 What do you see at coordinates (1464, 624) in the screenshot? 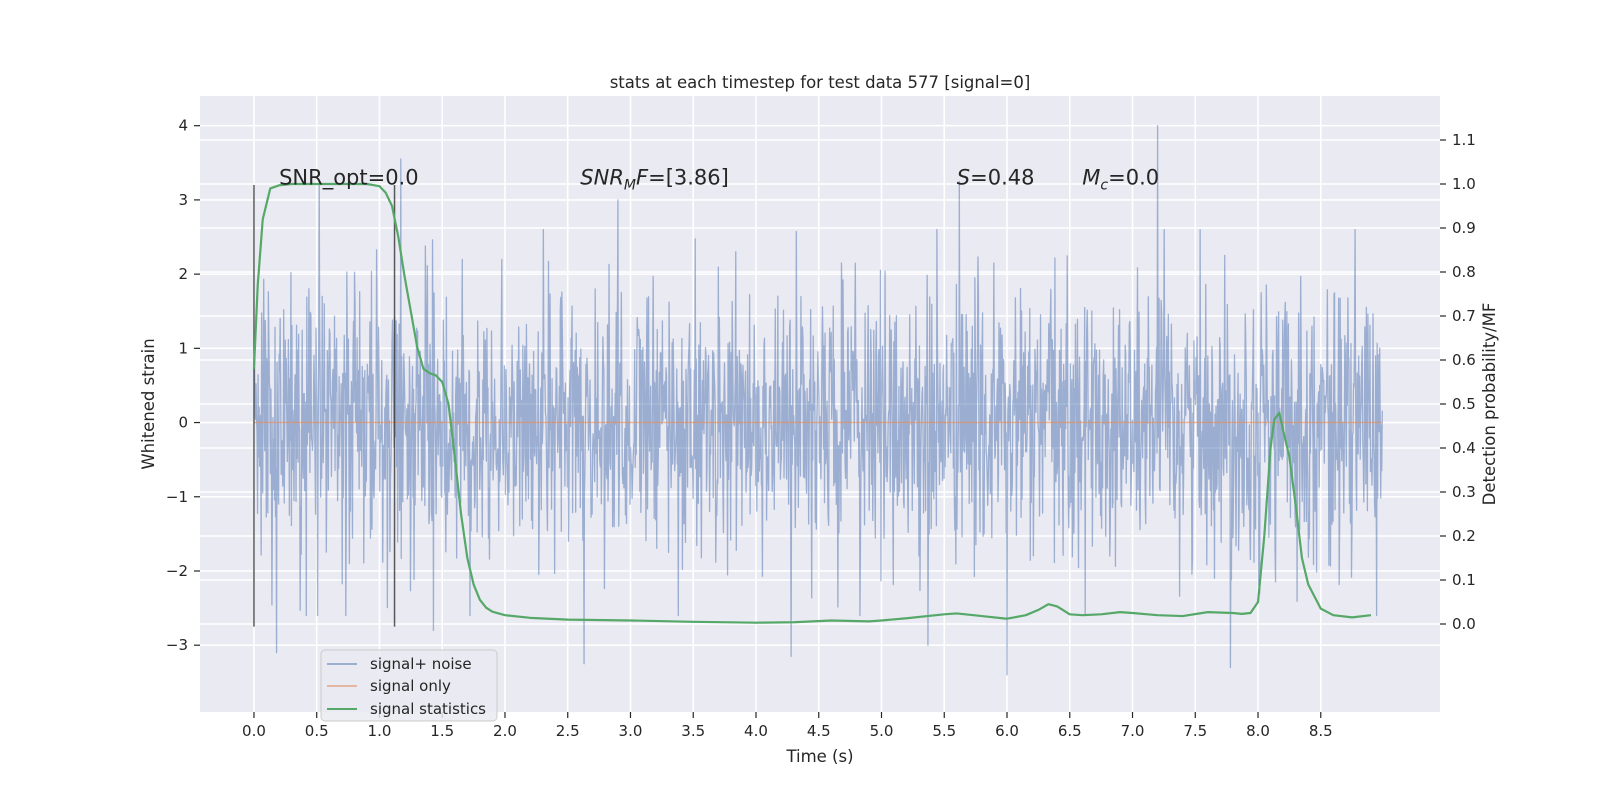
I see `y-right-tick-label-0: 0.0` at bounding box center [1464, 624].